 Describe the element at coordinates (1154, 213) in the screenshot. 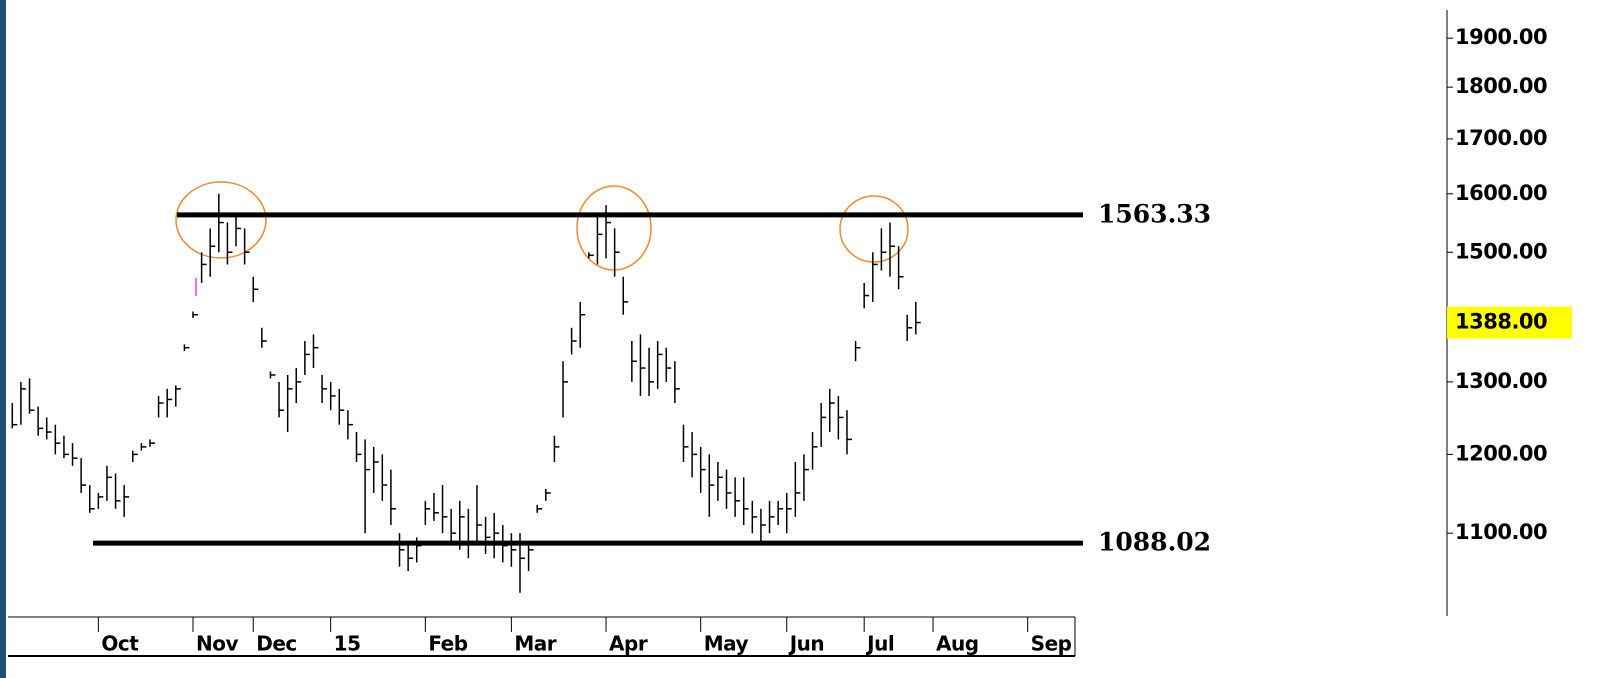

I see `level-label: 1563.33` at that location.